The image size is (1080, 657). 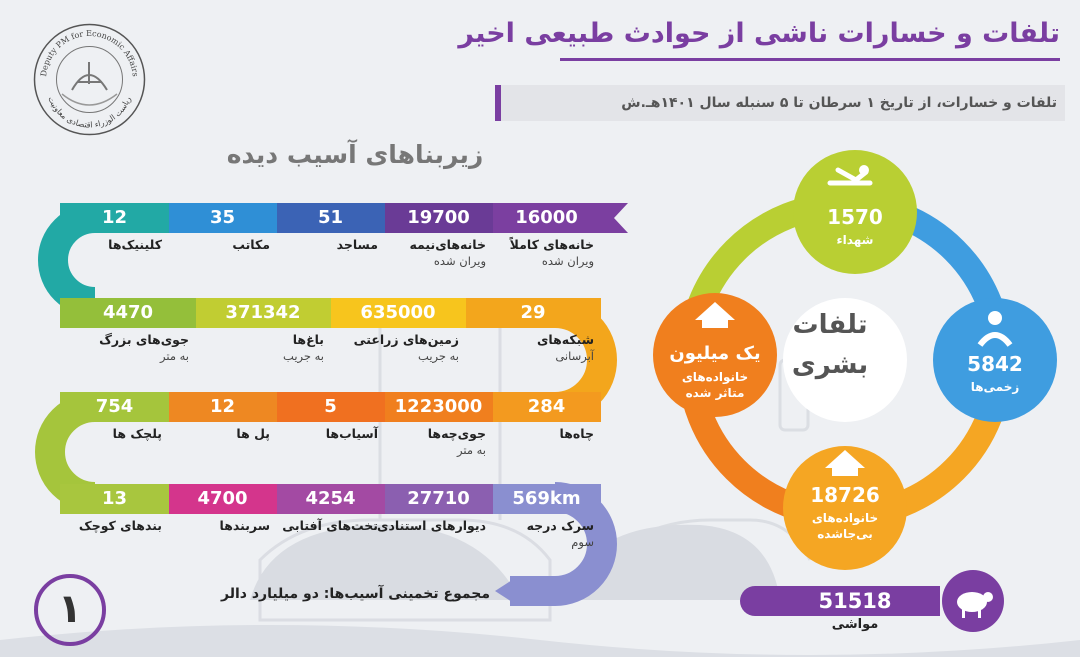 I want to click on infra-label-main: دیوارهای استنادی, so click(x=431, y=525).